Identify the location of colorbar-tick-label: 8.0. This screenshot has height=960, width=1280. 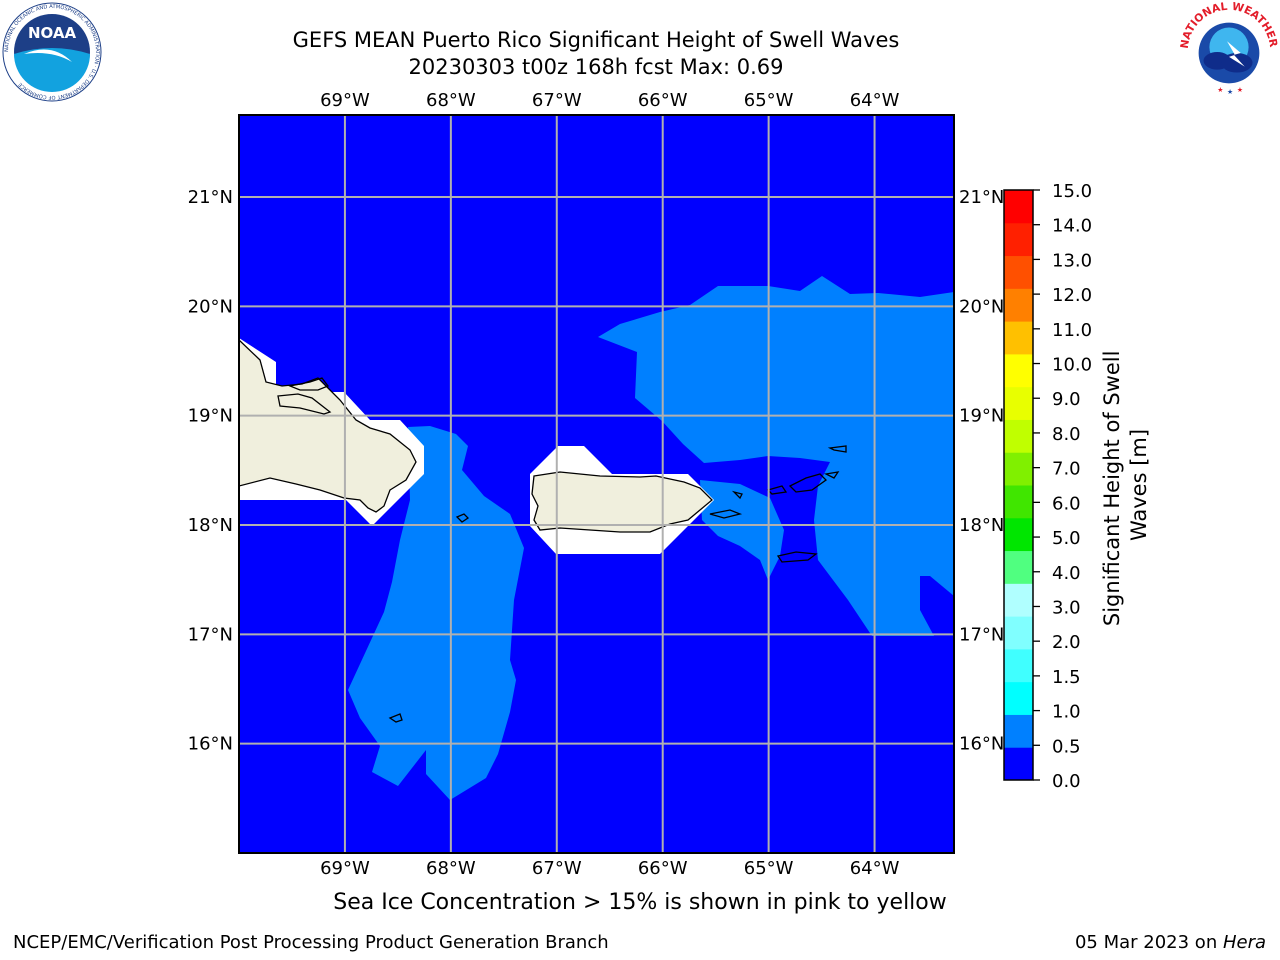
(1066, 434).